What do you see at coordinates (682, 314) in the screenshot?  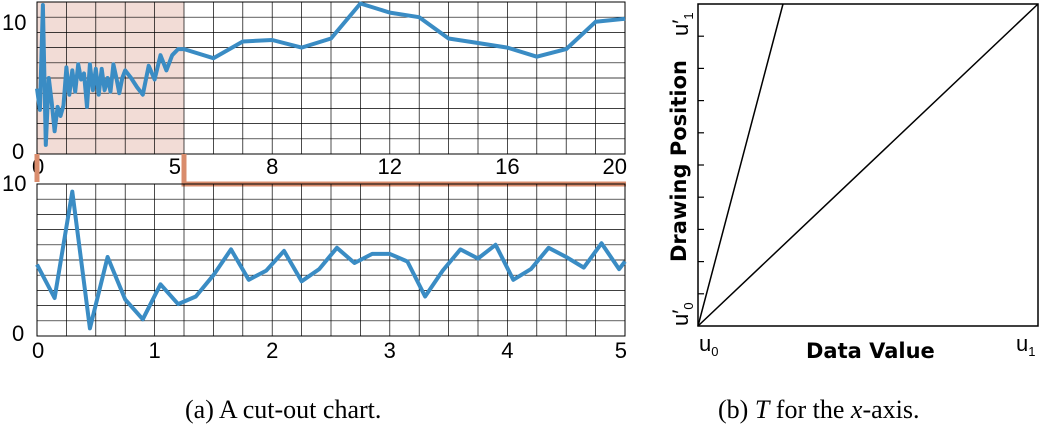 I see `y-min-label: u′0` at bounding box center [682, 314].